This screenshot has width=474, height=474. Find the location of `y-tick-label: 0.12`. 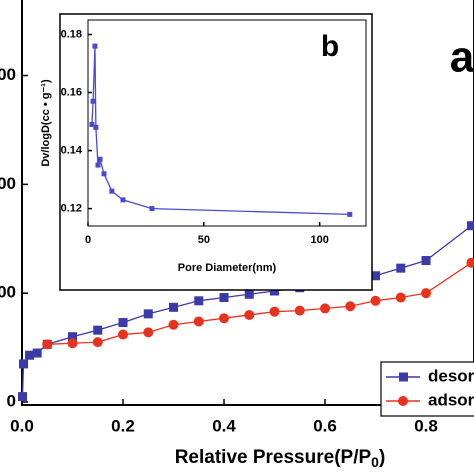

y-tick-label: 0.12 is located at coordinates (71, 208).